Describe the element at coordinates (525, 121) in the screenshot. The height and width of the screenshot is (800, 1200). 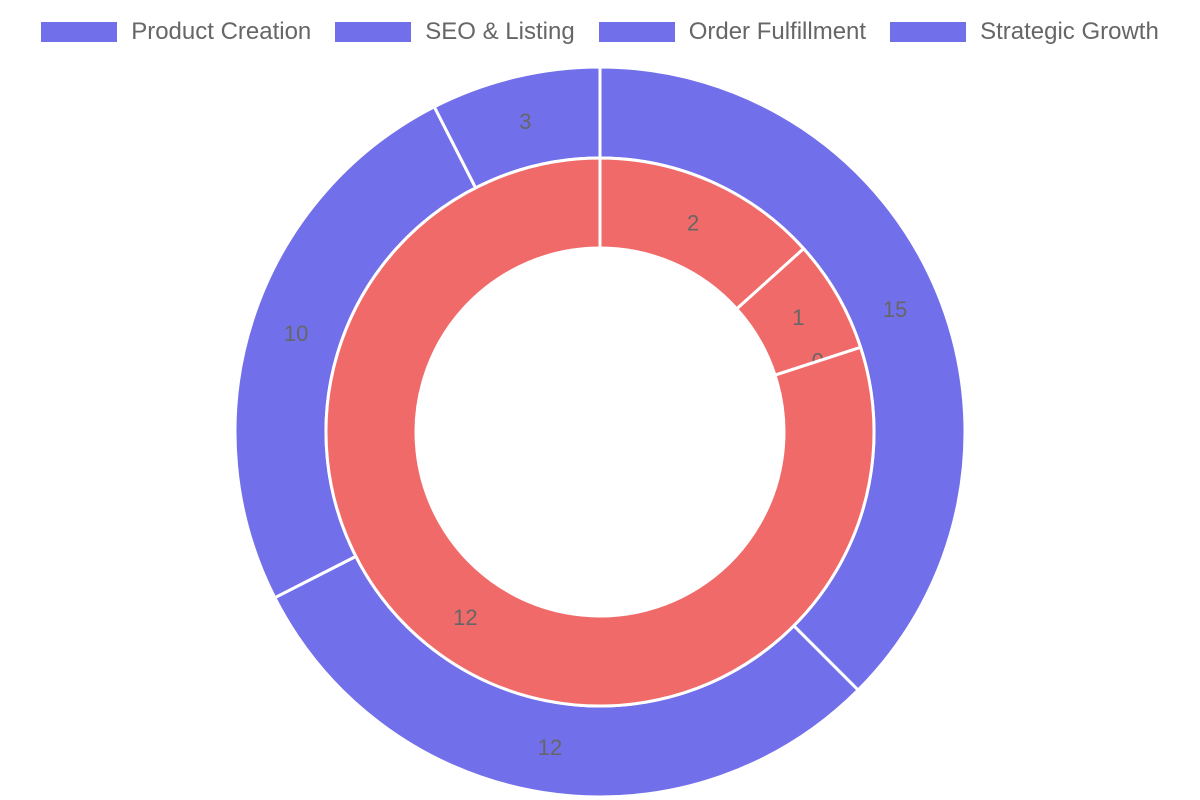
I see `outer-ring-value-label: 3` at that location.